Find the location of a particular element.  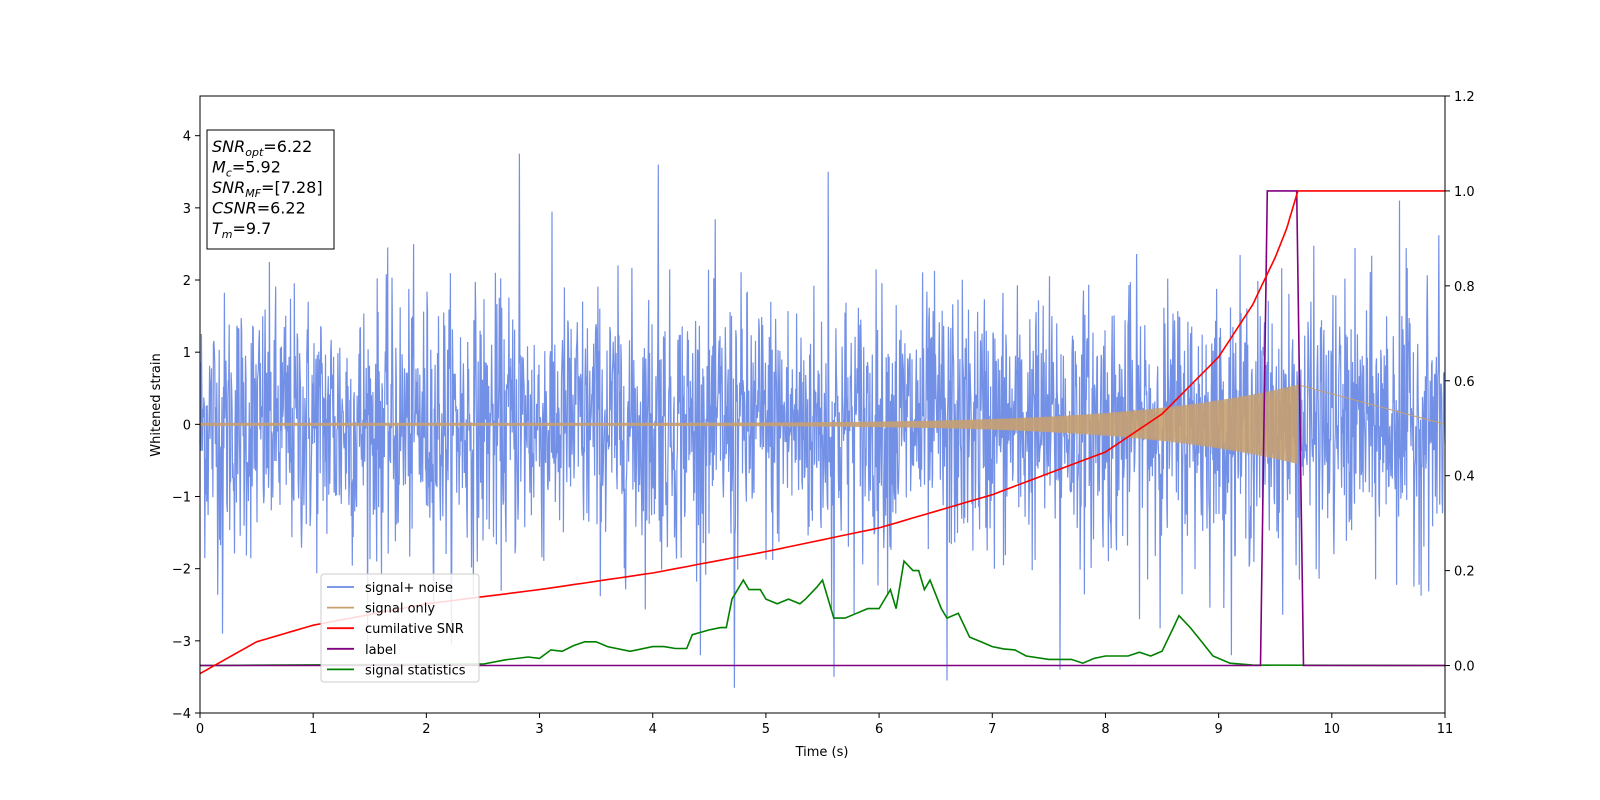

y2-tick-label: 0.8 is located at coordinates (1464, 287).